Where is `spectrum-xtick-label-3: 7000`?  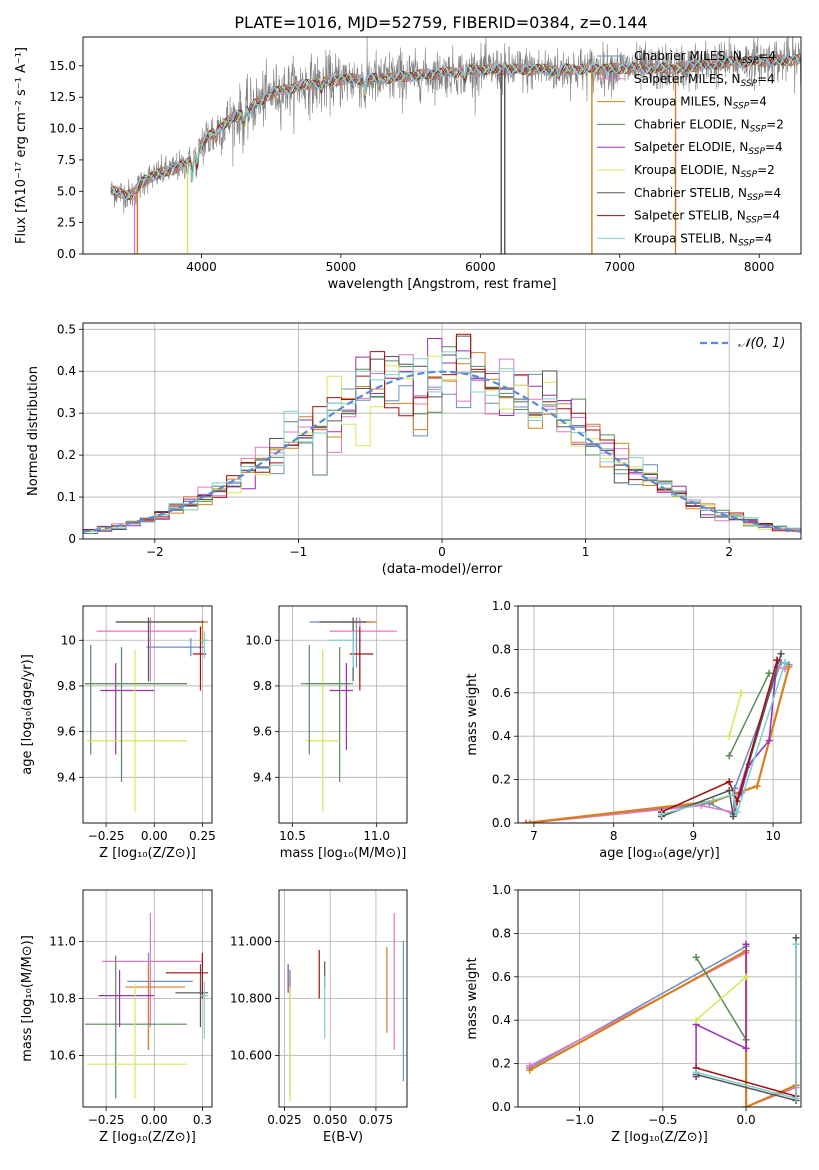 spectrum-xtick-label-3: 7000 is located at coordinates (619, 267).